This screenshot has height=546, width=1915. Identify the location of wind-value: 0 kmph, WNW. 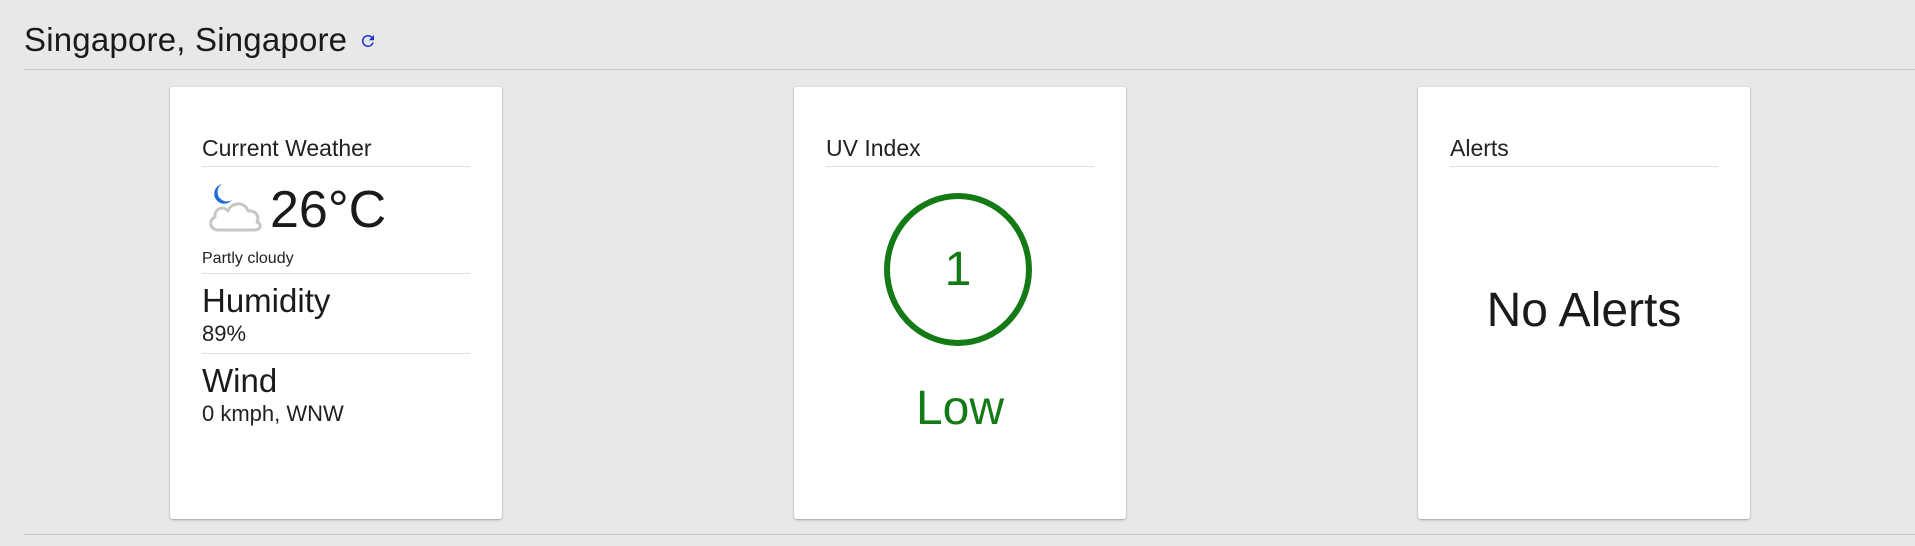
(273, 413).